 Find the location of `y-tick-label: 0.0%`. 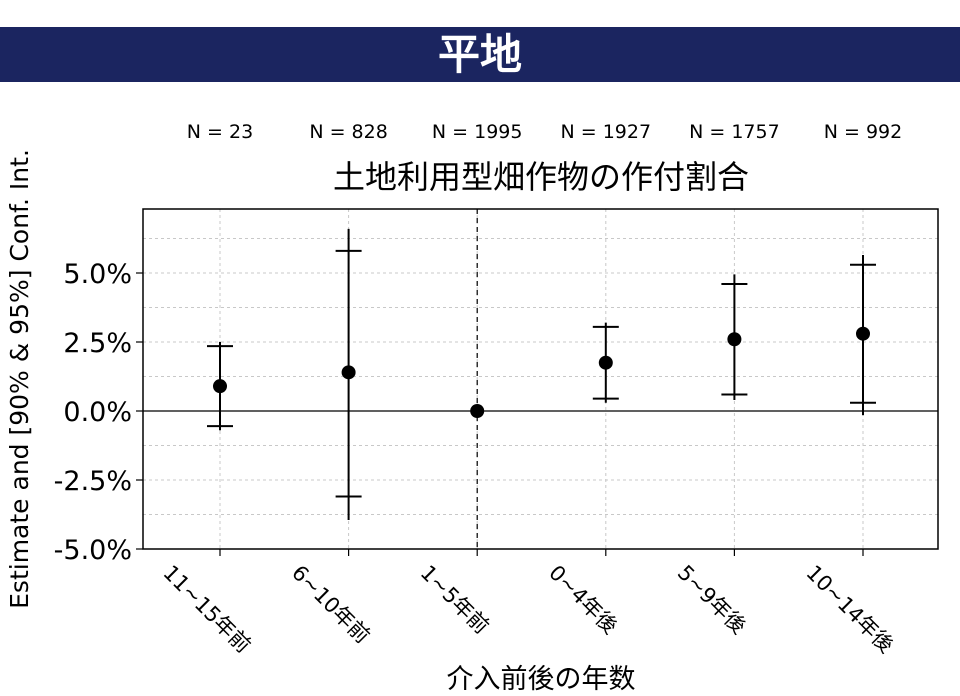

y-tick-label: 0.0% is located at coordinates (97, 412).